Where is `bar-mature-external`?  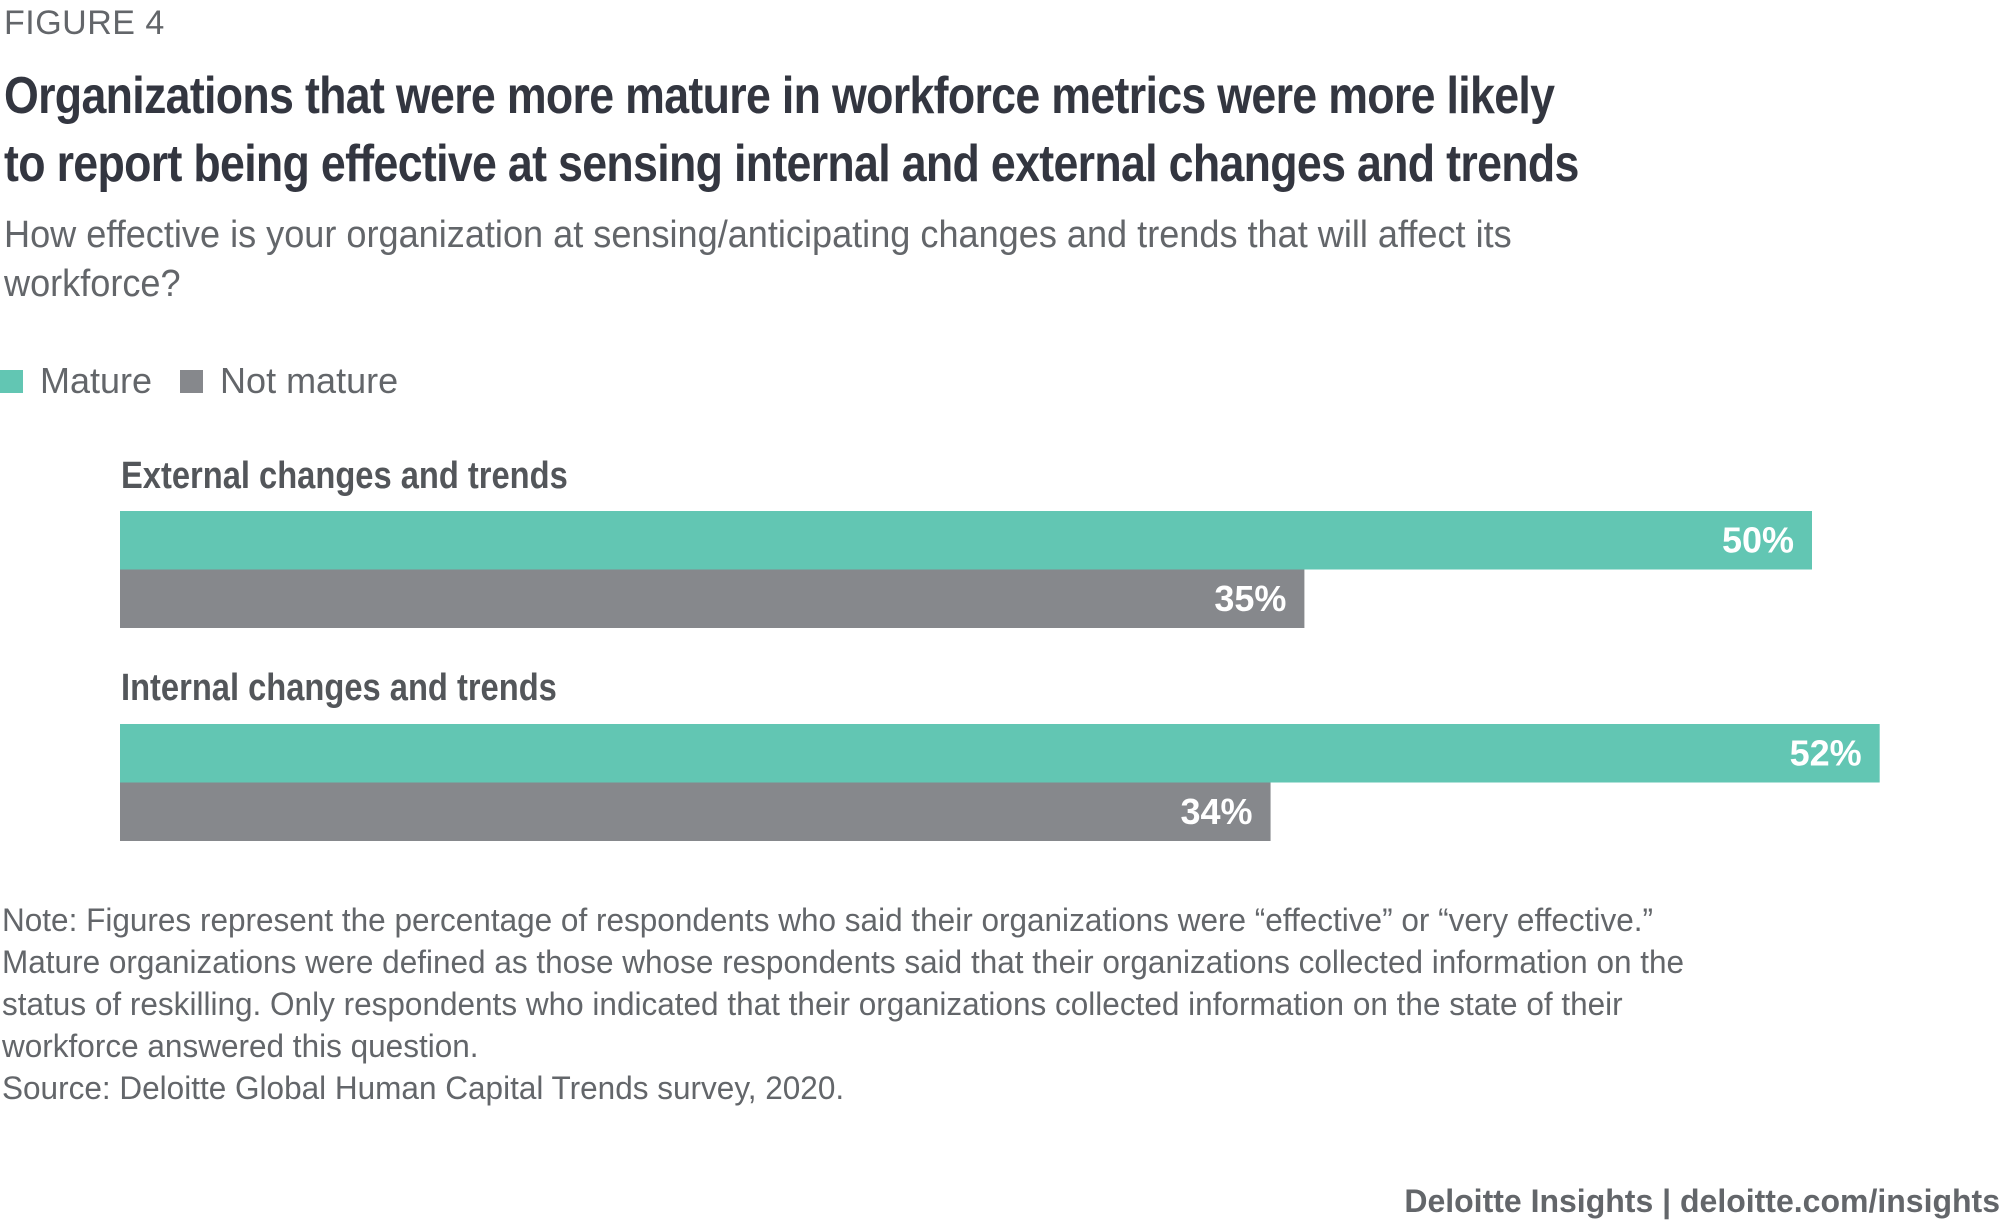
bar-mature-external is located at coordinates (966, 540).